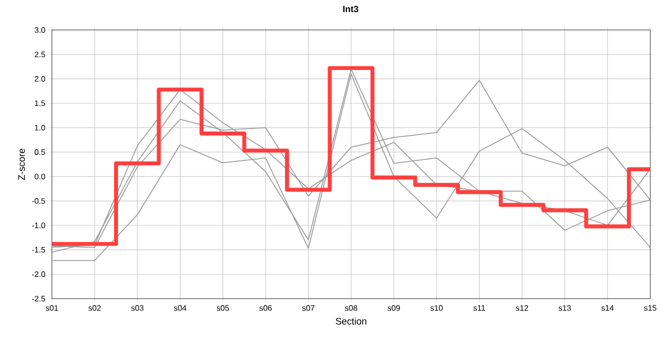  I want to click on y-axis-title: Z-score, so click(21, 164).